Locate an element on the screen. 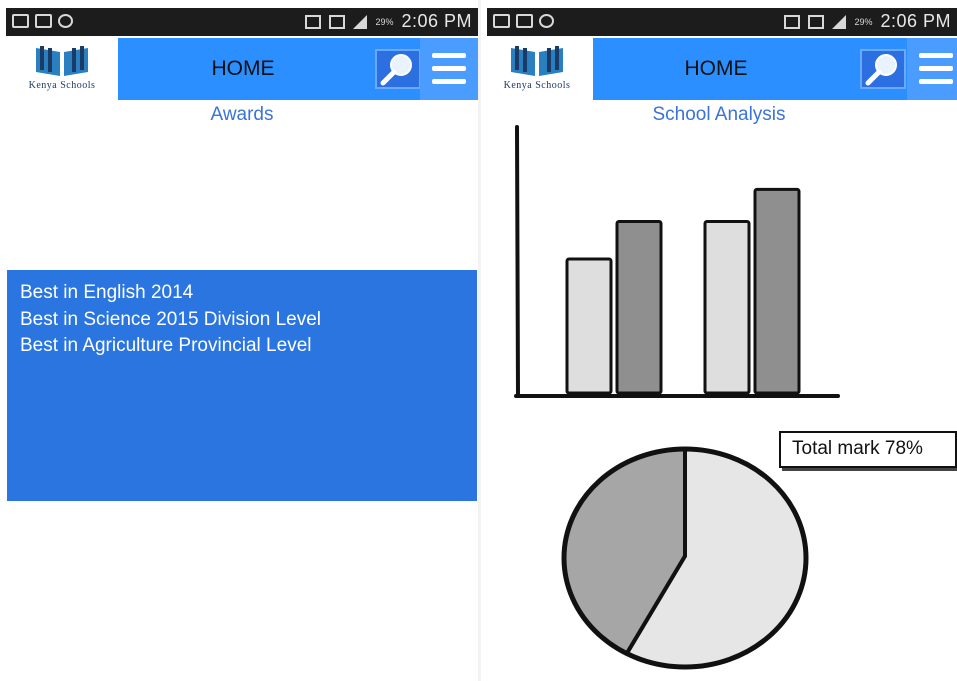 The width and height of the screenshot is (957, 681). bar-chart is located at coordinates (677, 261).